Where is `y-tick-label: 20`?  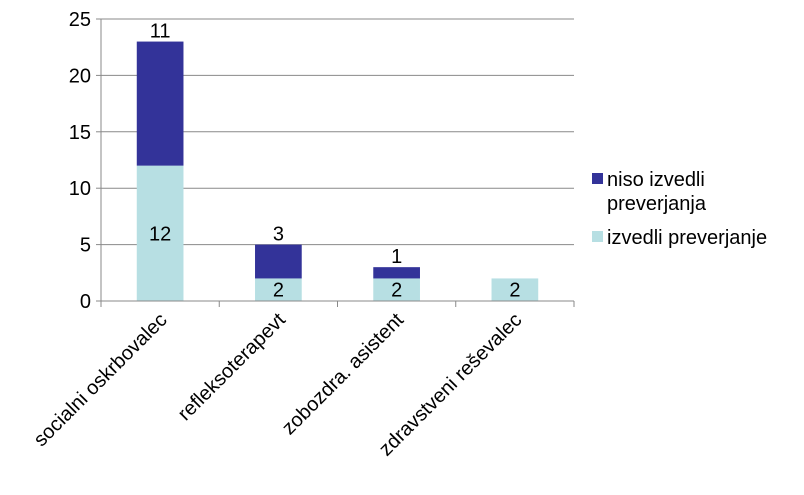 y-tick-label: 20 is located at coordinates (80, 76).